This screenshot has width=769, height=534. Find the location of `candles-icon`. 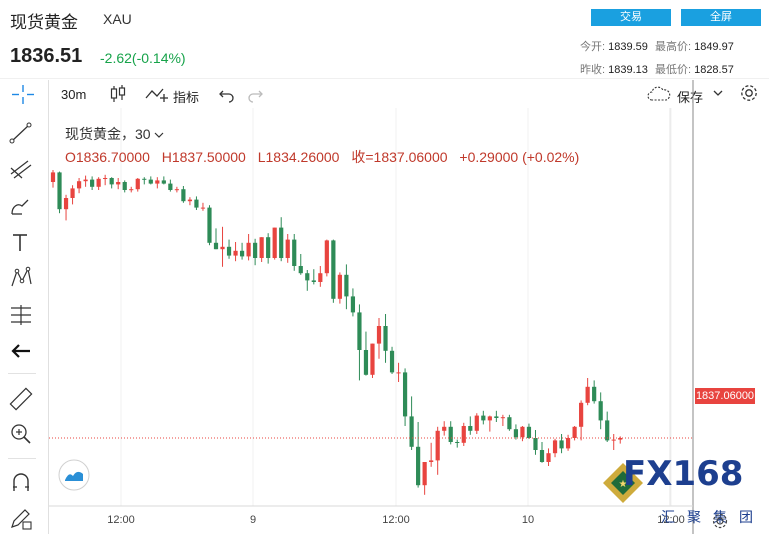

candles-icon is located at coordinates (118, 94).